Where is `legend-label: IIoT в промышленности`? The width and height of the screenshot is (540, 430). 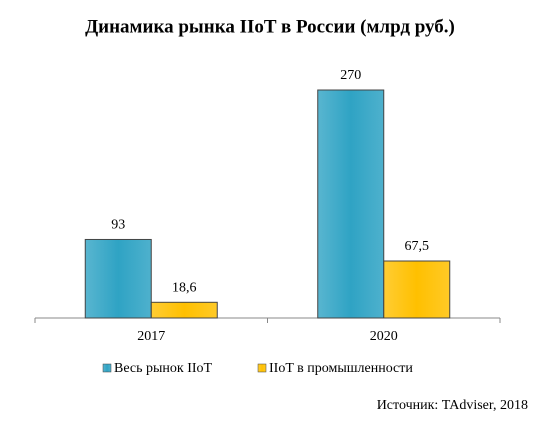 legend-label: IIoT в промышленности is located at coordinates (341, 368).